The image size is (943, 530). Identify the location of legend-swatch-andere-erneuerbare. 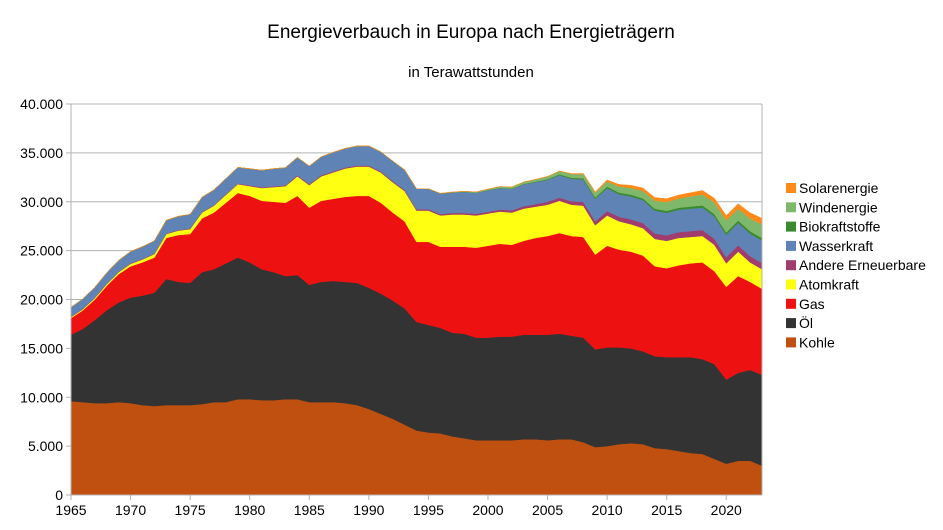
(791, 265).